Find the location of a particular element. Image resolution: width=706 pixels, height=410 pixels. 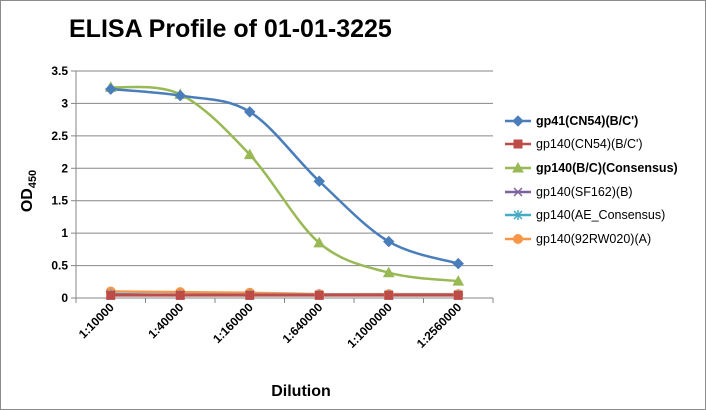

x-tick-label: 1:160000 is located at coordinates (233, 323).